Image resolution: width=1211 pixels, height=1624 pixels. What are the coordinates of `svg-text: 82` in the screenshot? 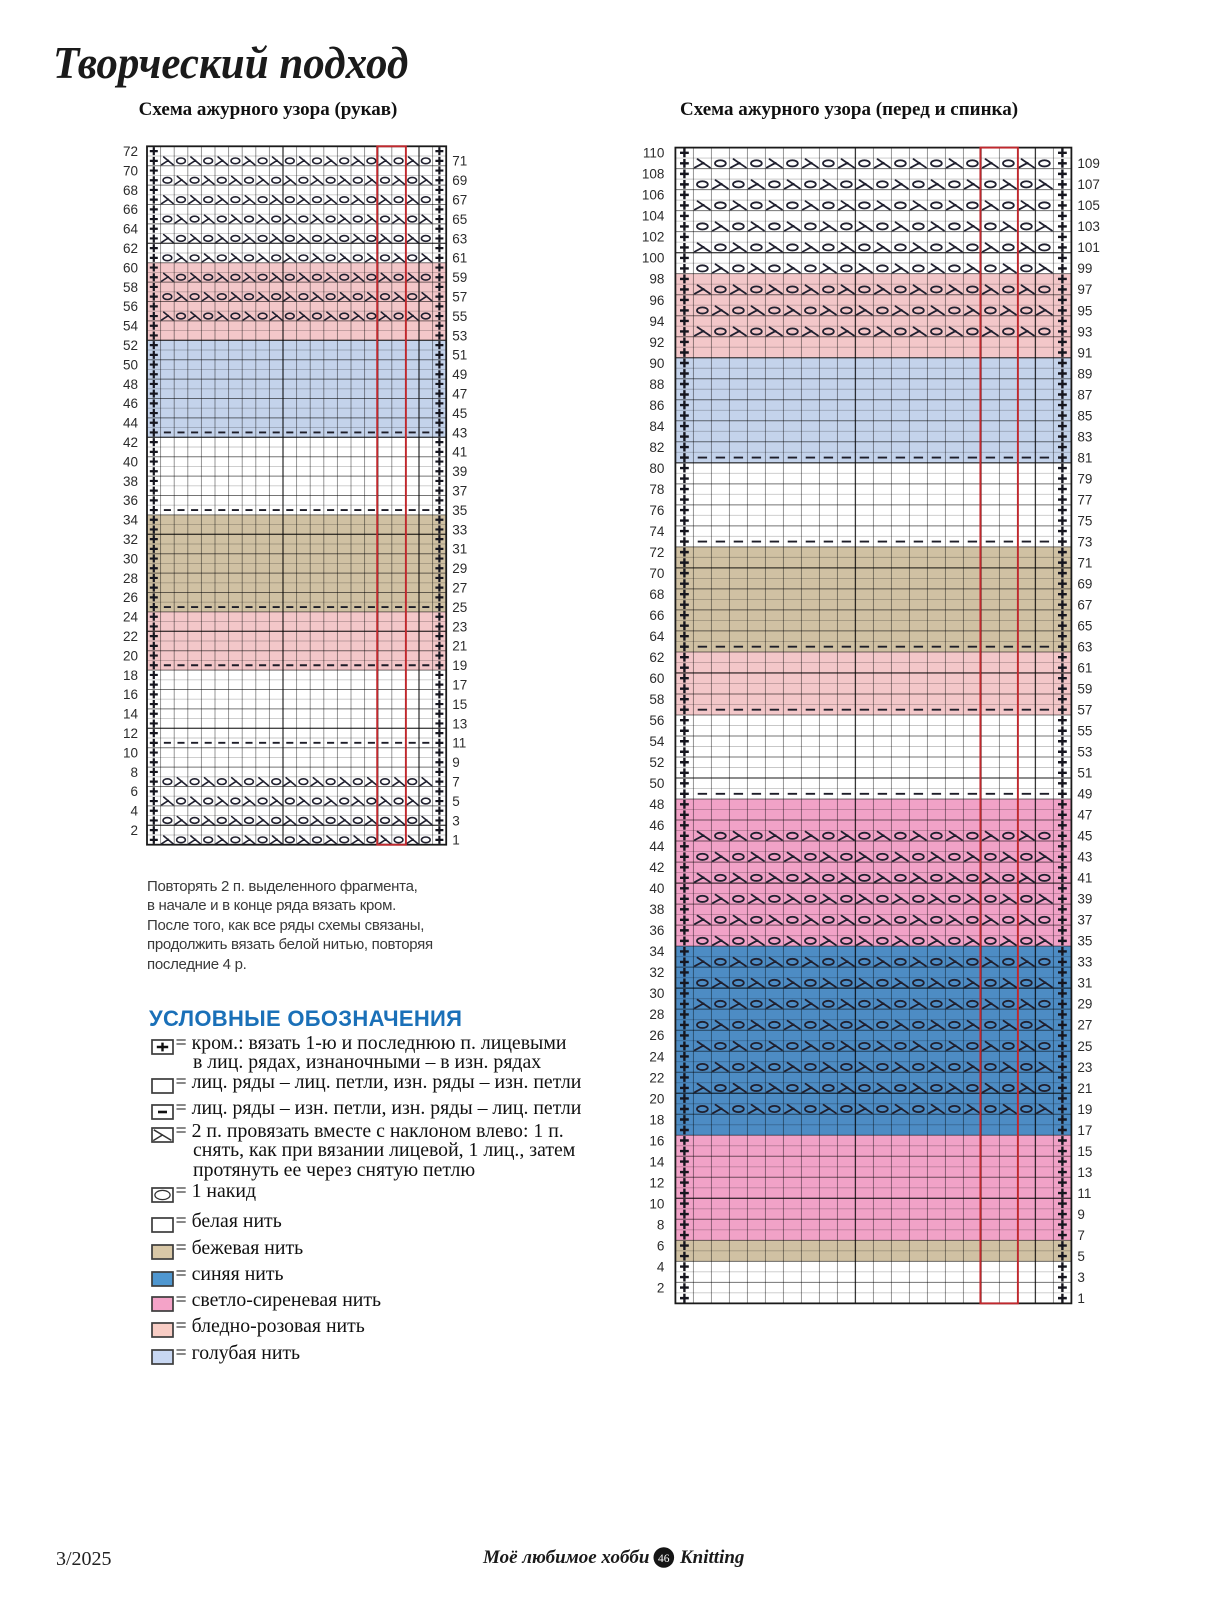 It's located at (656, 447).